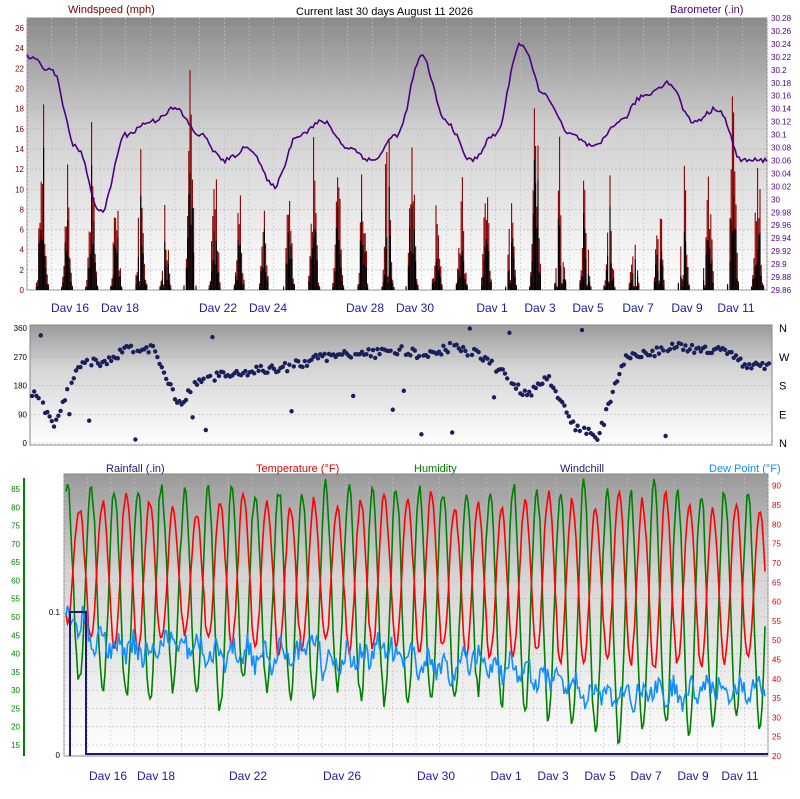 The width and height of the screenshot is (800, 799). Describe the element at coordinates (776, 582) in the screenshot. I see `temperature-tick-label: 65` at that location.